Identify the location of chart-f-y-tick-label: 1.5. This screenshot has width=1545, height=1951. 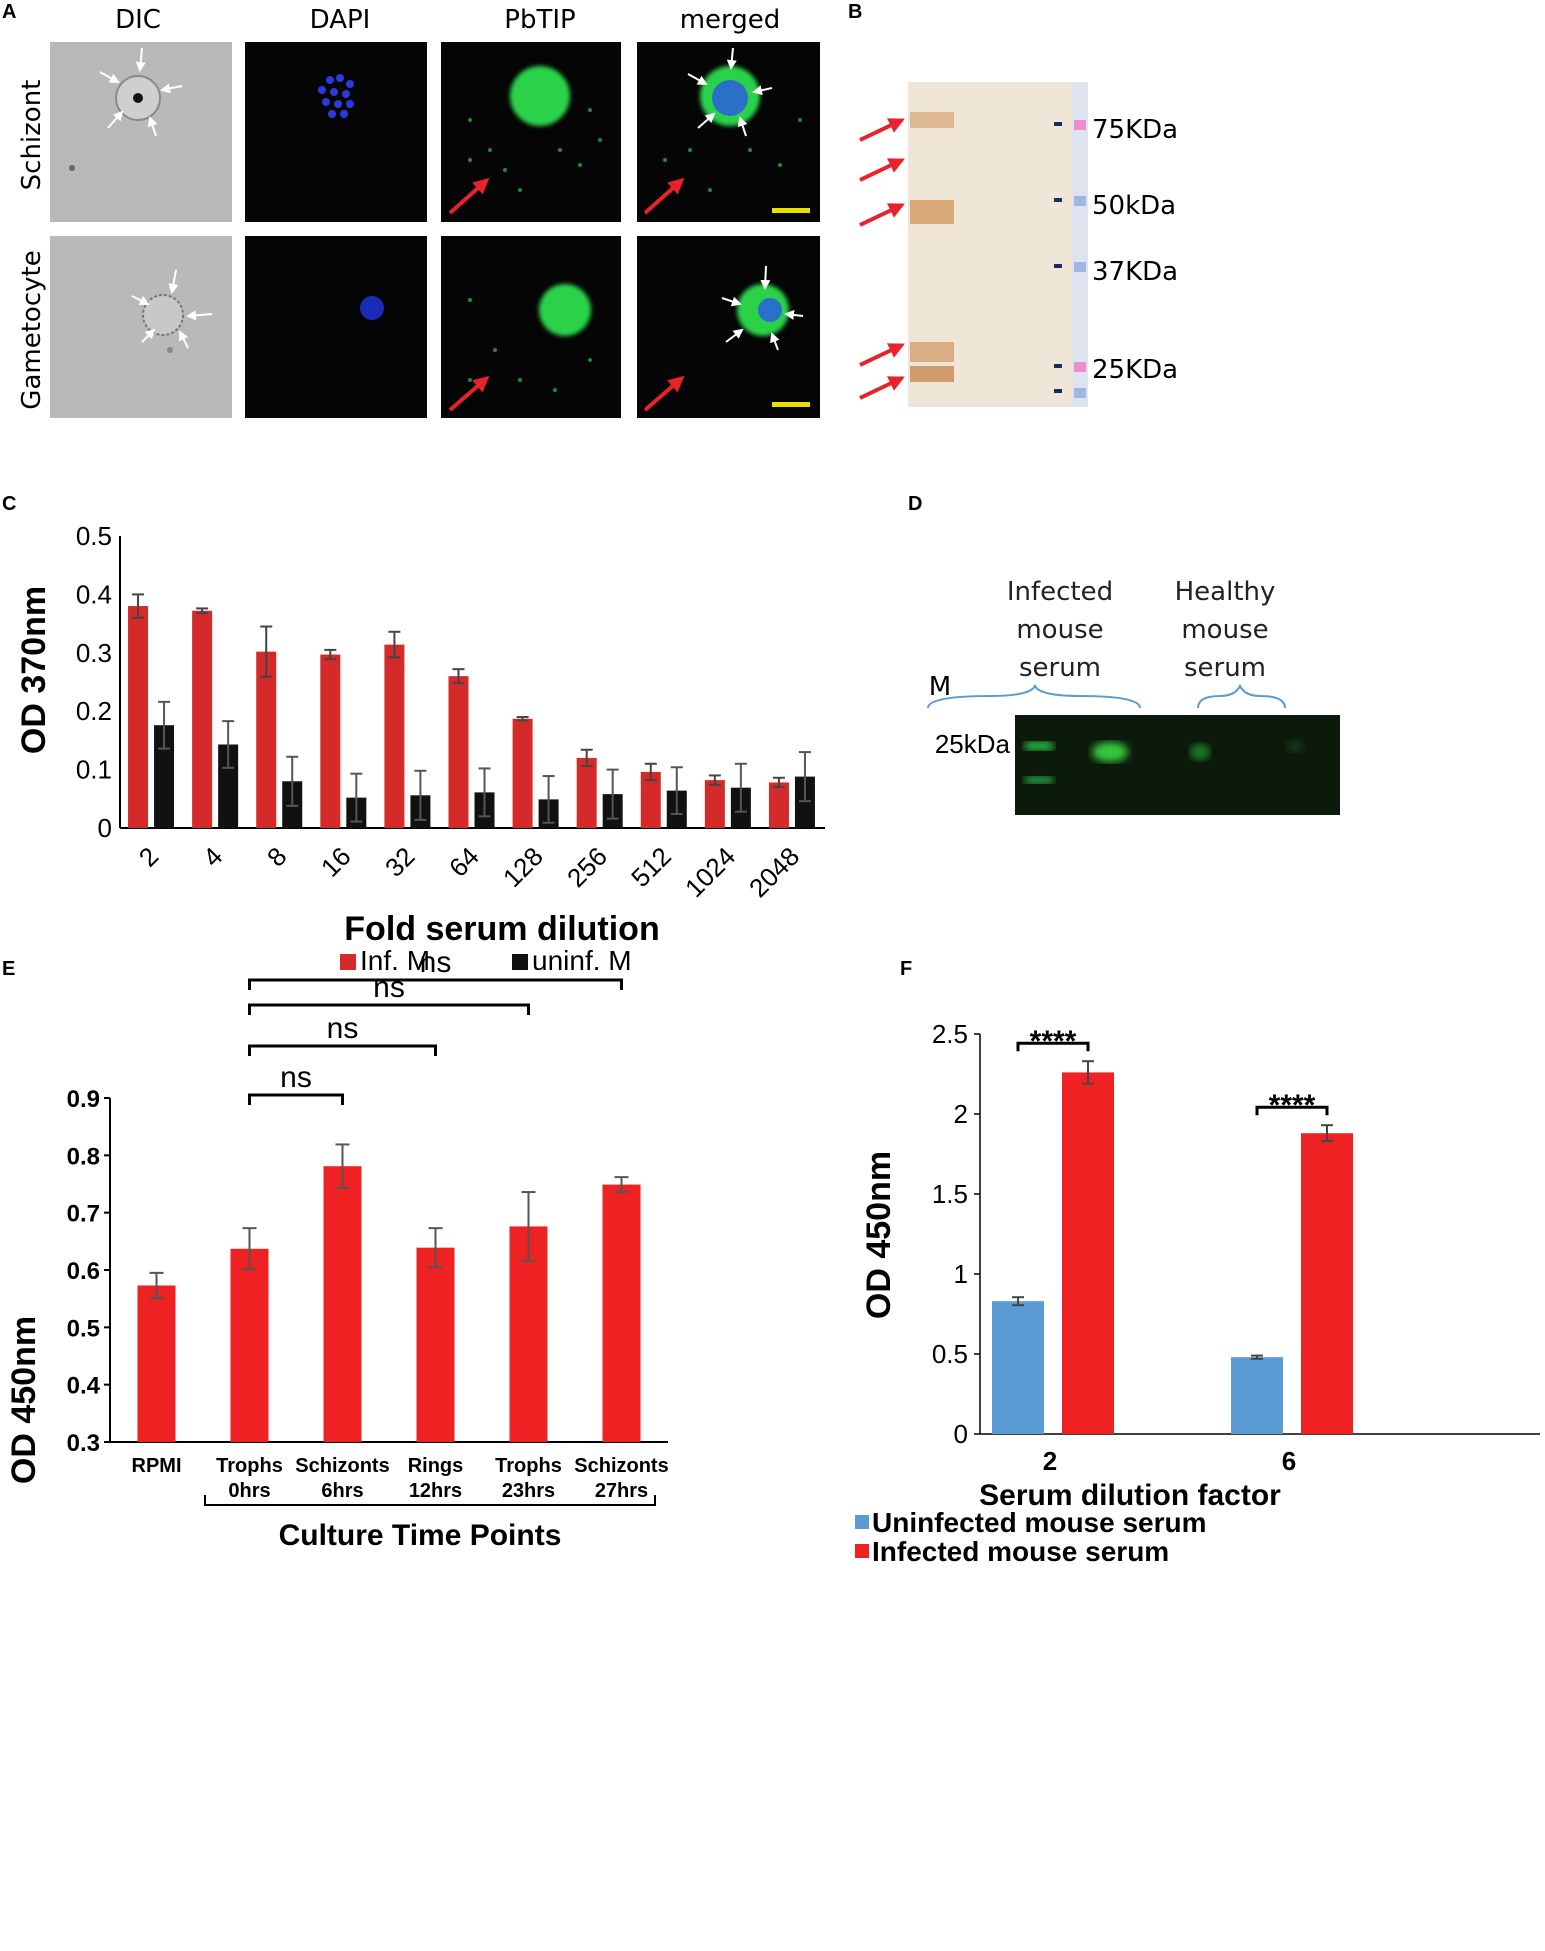
(950, 1194).